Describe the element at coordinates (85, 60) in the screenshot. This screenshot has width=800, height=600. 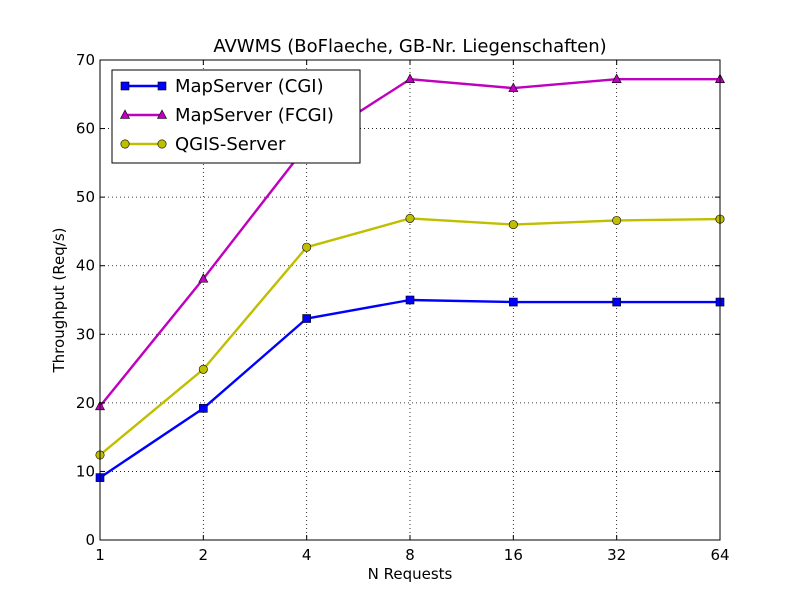
I see `y-tick-label: 70` at that location.